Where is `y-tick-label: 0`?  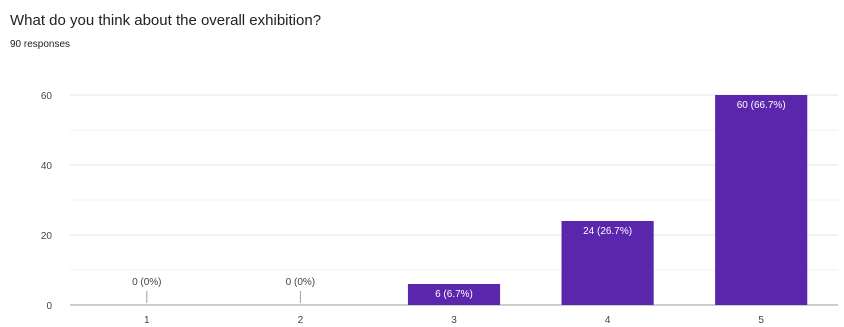 y-tick-label: 0 is located at coordinates (49, 306).